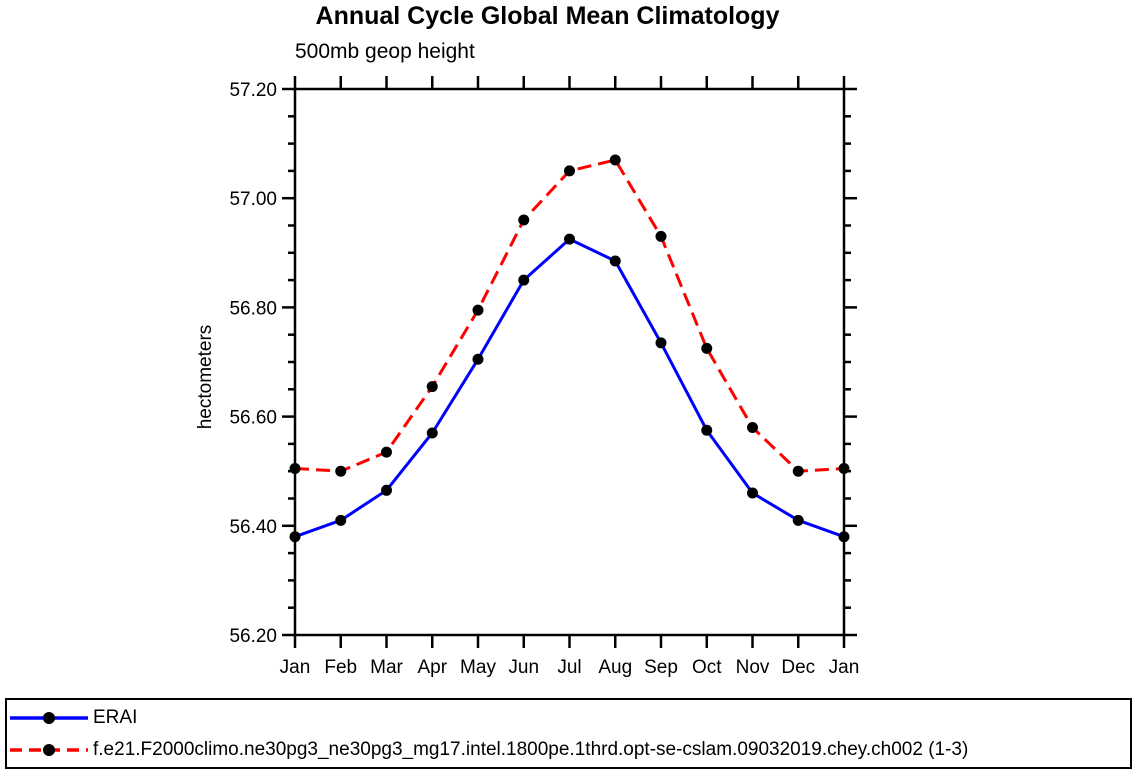 The image size is (1138, 778). Describe the element at coordinates (661, 667) in the screenshot. I see `x-tick-label: Sep` at that location.